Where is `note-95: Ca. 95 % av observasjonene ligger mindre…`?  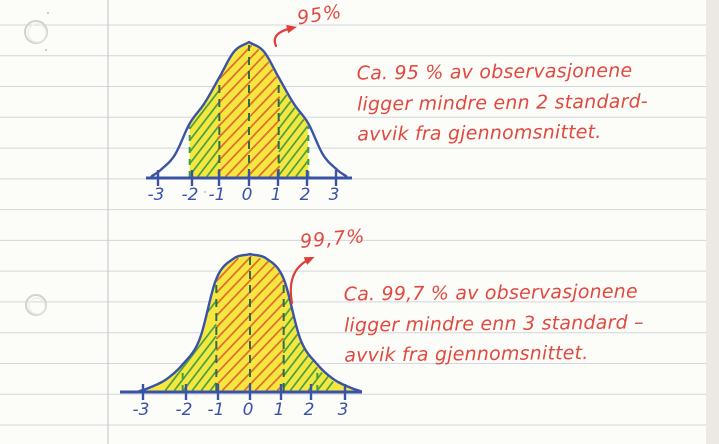
note-95: Ca. 95 % av observasjonene ligger mindre… is located at coordinates (503, 102).